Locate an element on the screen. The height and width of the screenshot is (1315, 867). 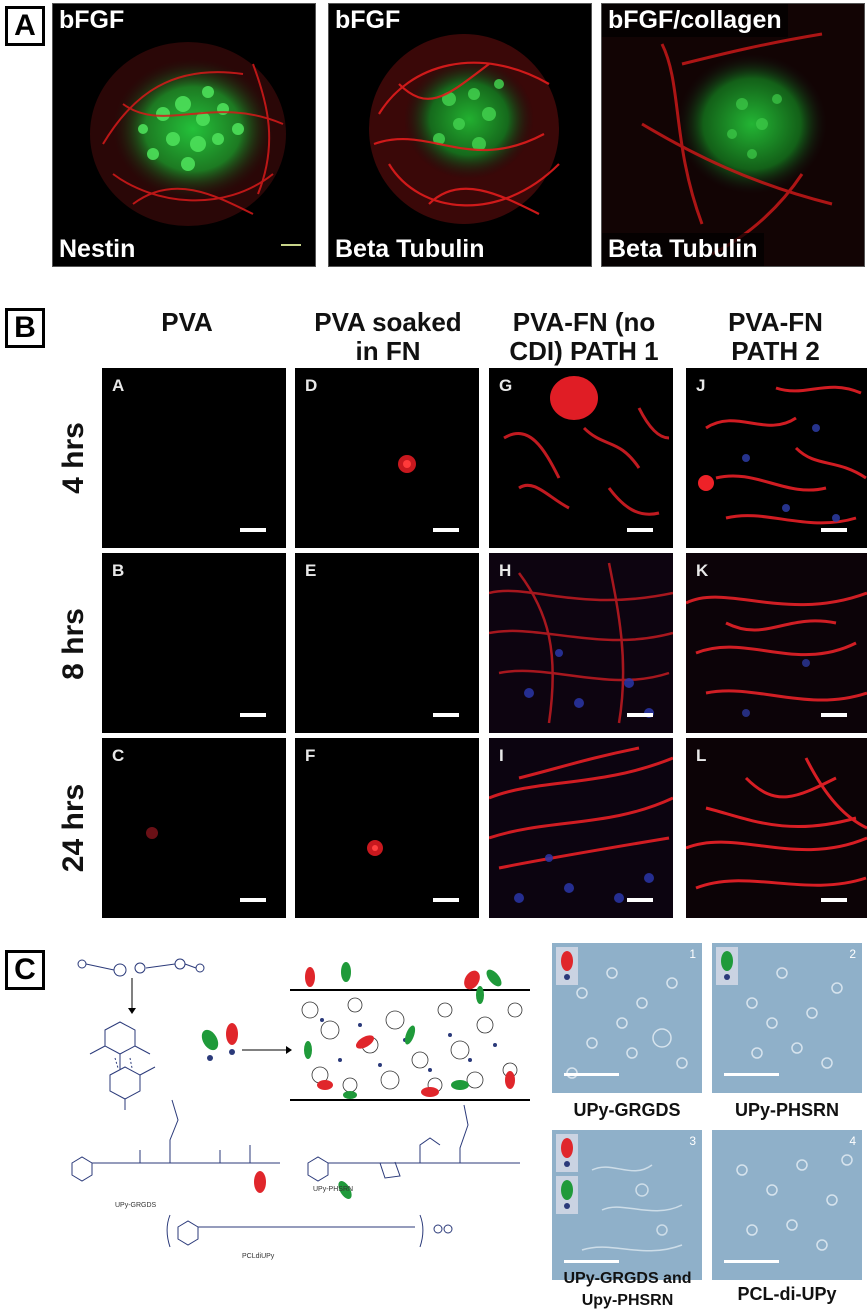
cell-letter: I is located at coordinates (501, 755).